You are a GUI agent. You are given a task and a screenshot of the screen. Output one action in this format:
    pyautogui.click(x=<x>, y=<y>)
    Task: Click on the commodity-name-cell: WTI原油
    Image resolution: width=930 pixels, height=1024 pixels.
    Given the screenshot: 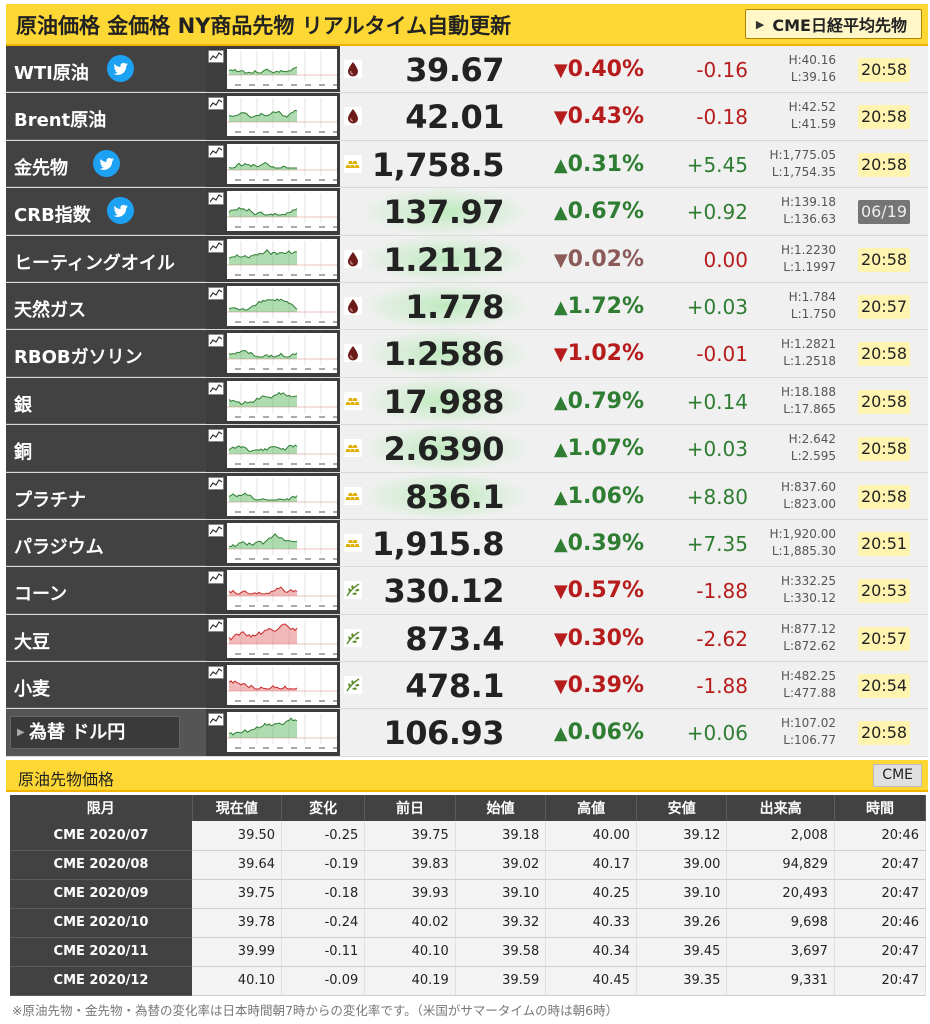 What is the action you would take?
    pyautogui.click(x=106, y=69)
    